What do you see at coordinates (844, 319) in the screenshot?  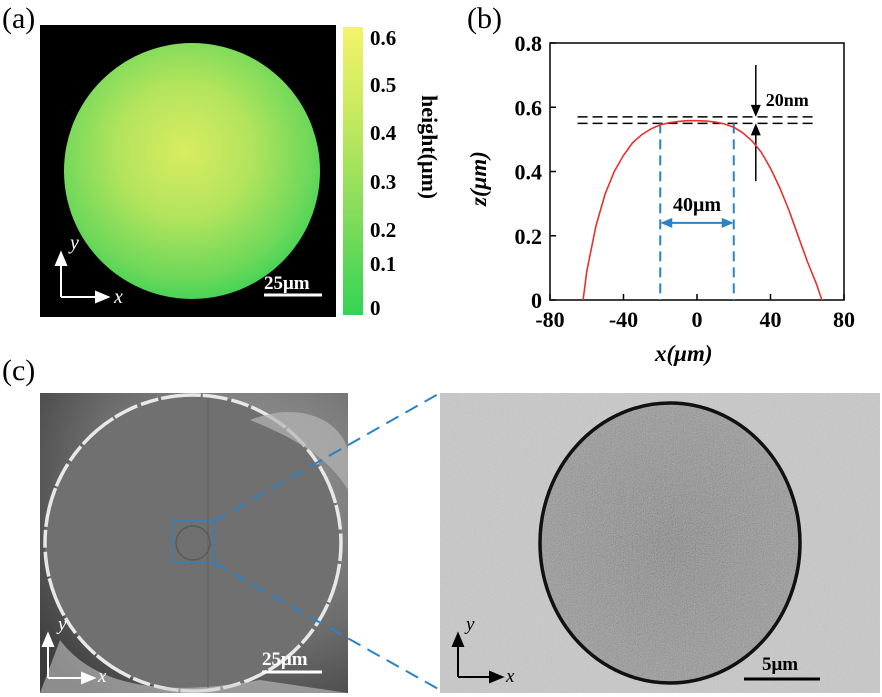 I see `x-tick-label: 80` at bounding box center [844, 319].